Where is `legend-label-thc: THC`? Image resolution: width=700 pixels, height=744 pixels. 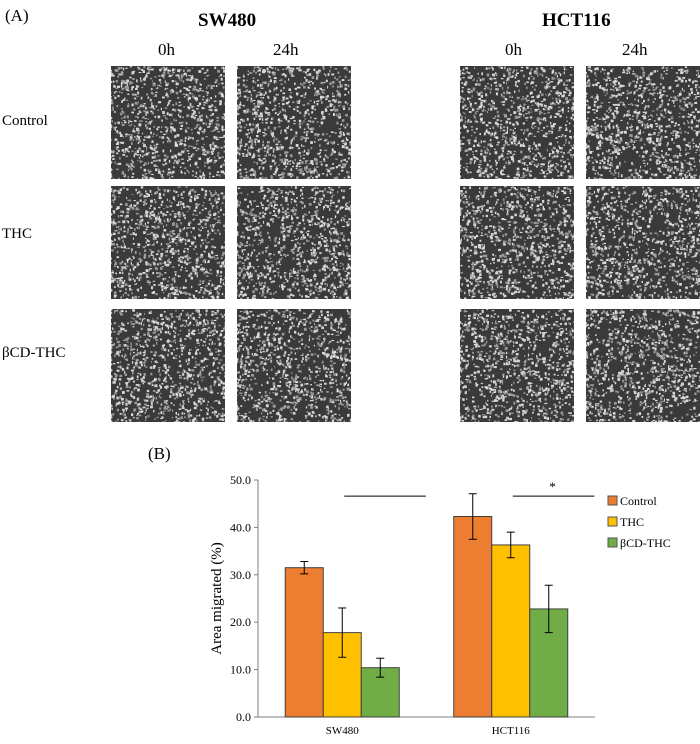 legend-label-thc: THC is located at coordinates (632, 522).